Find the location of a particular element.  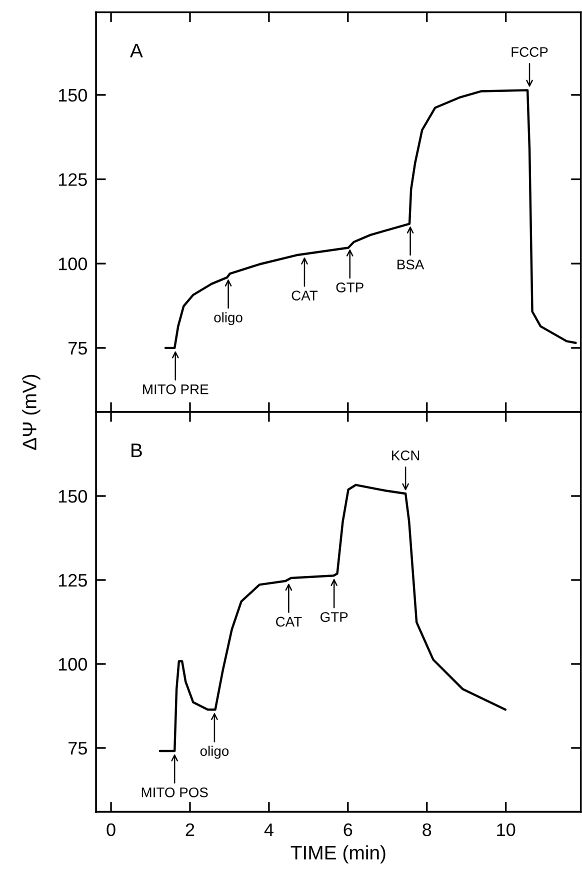

x-tick-label: 10 is located at coordinates (506, 829).